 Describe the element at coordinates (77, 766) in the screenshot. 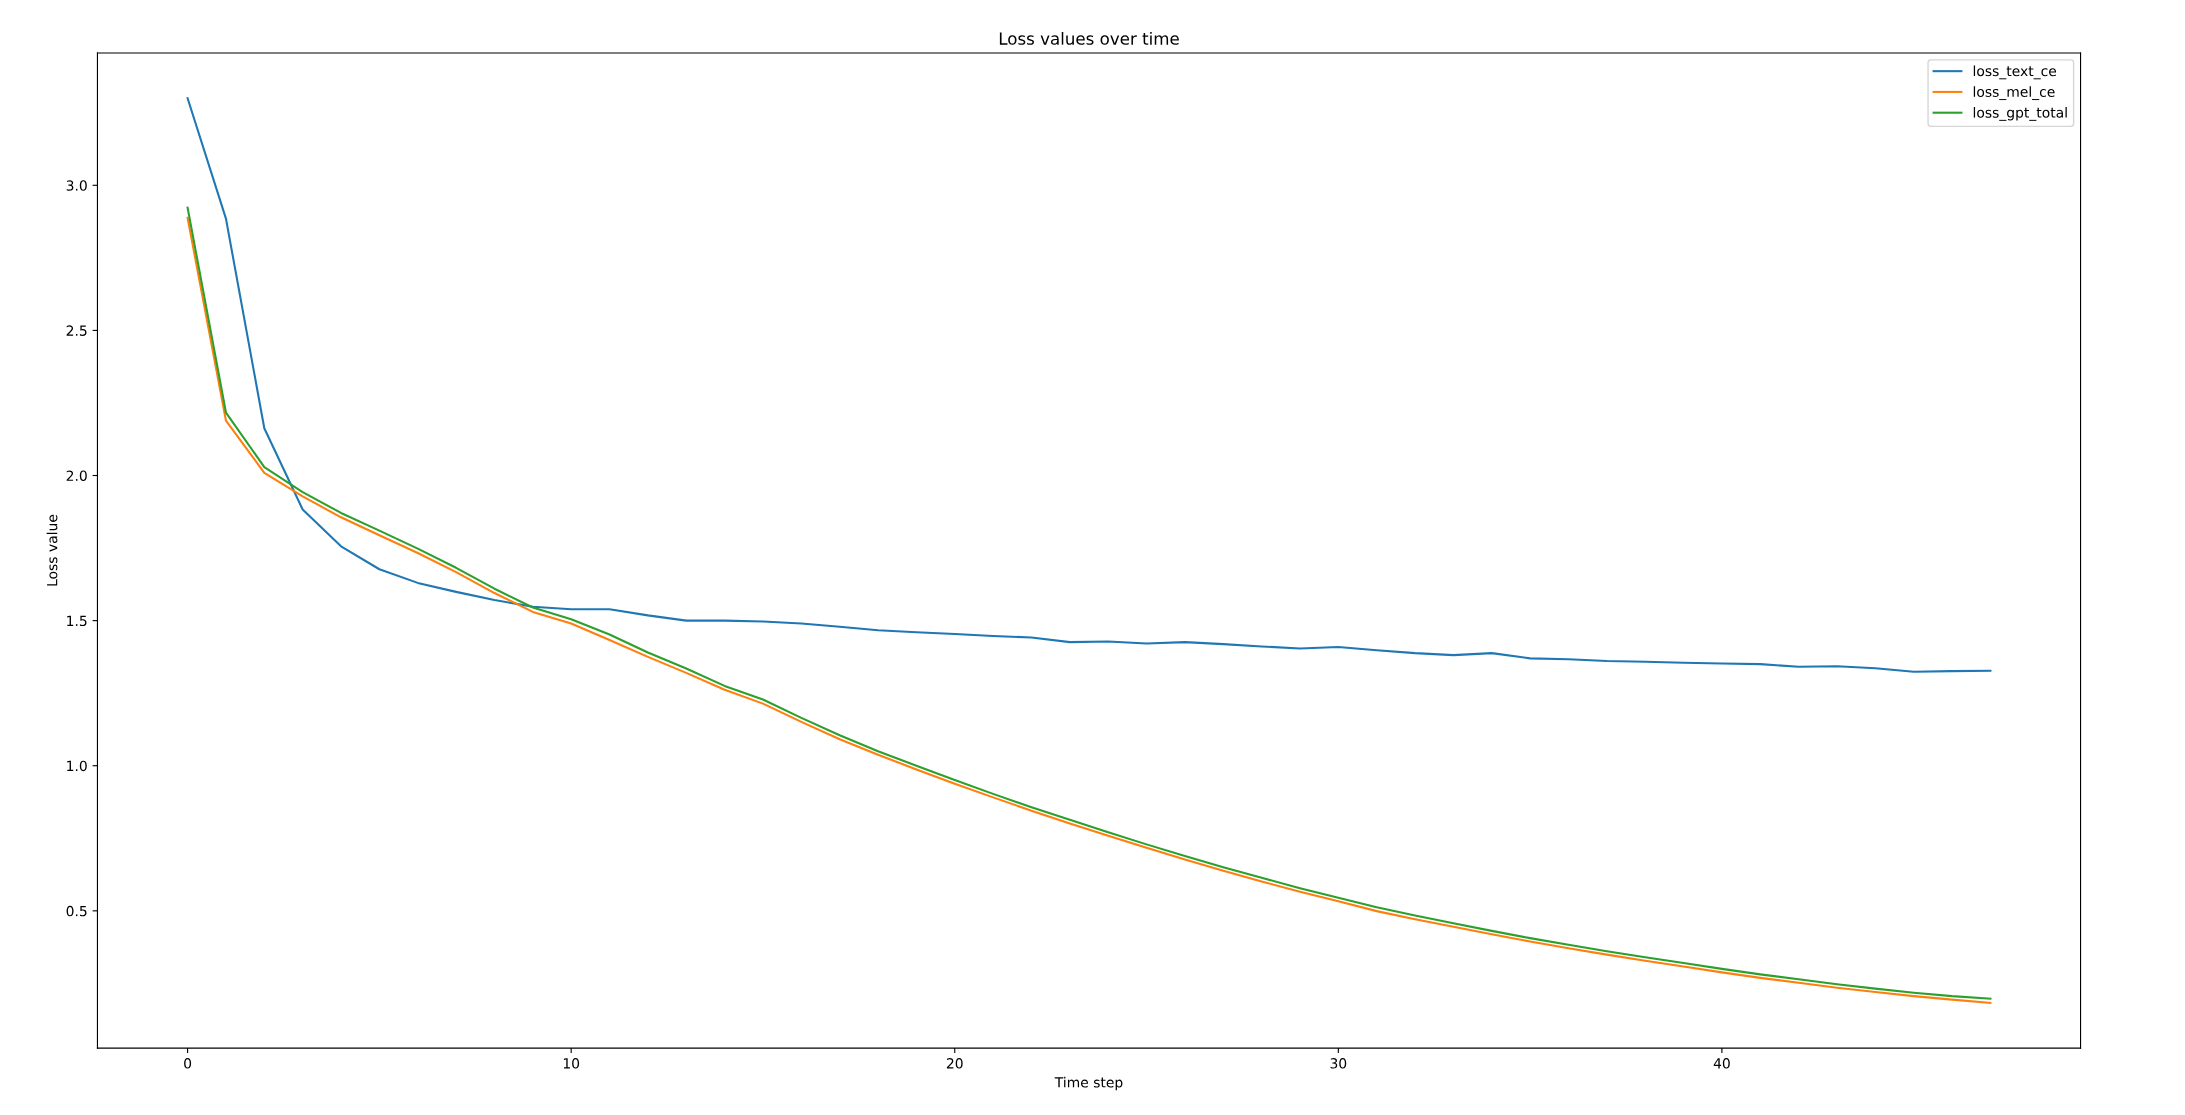

I see `y-tick-label: 1.0` at that location.